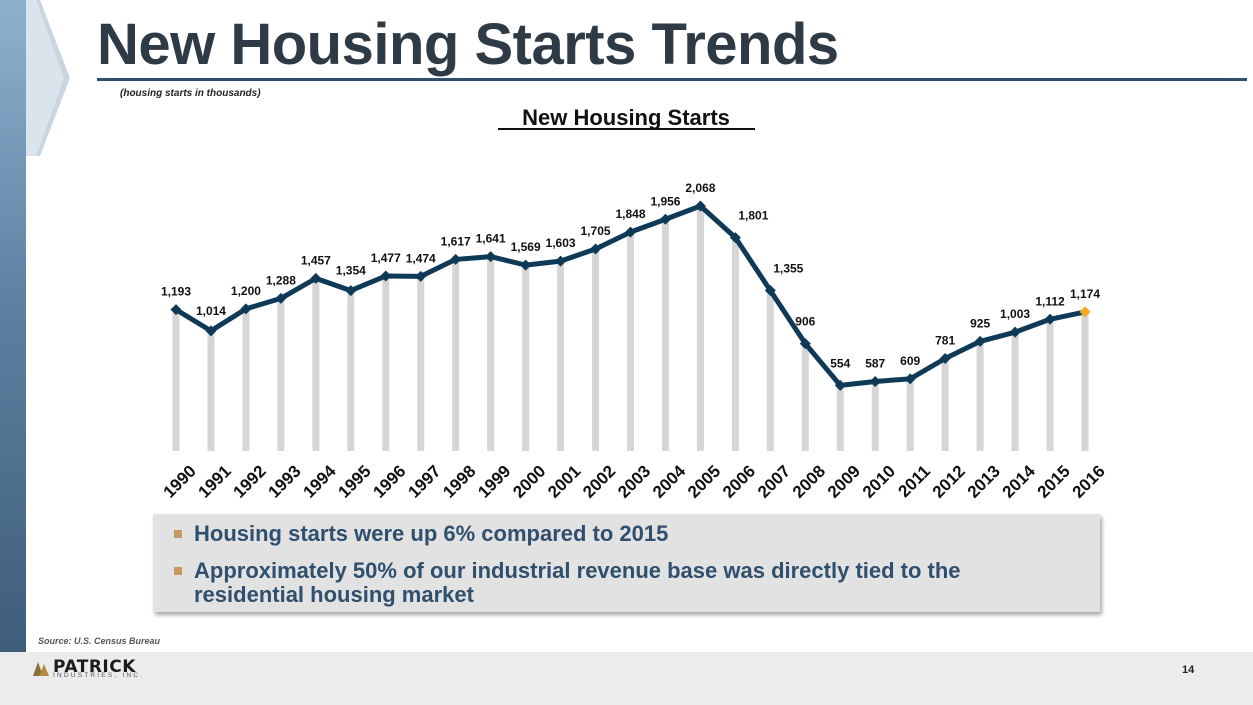  Describe the element at coordinates (704, 482) in the screenshot. I see `x-tick-label-2005: 2005` at that location.